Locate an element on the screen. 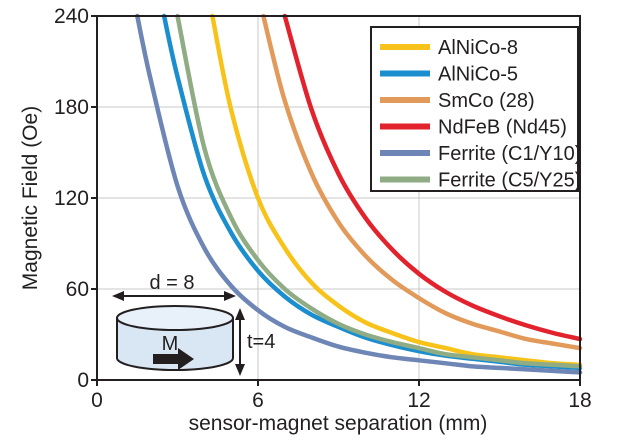  x-tick-label-2: 12 is located at coordinates (418, 400).